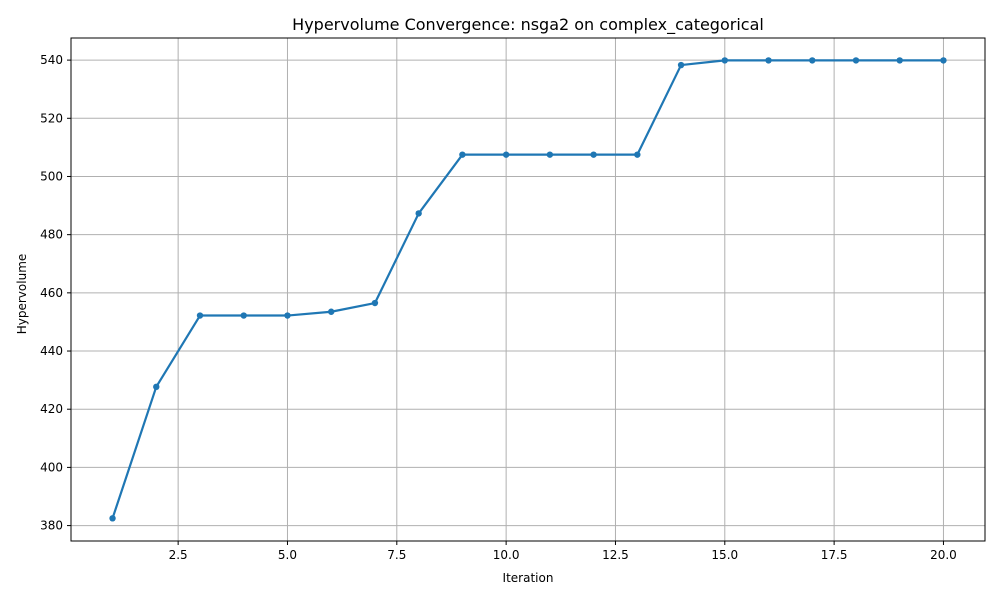  What do you see at coordinates (506, 555) in the screenshot?
I see `x-tick-label: 10.0` at bounding box center [506, 555].